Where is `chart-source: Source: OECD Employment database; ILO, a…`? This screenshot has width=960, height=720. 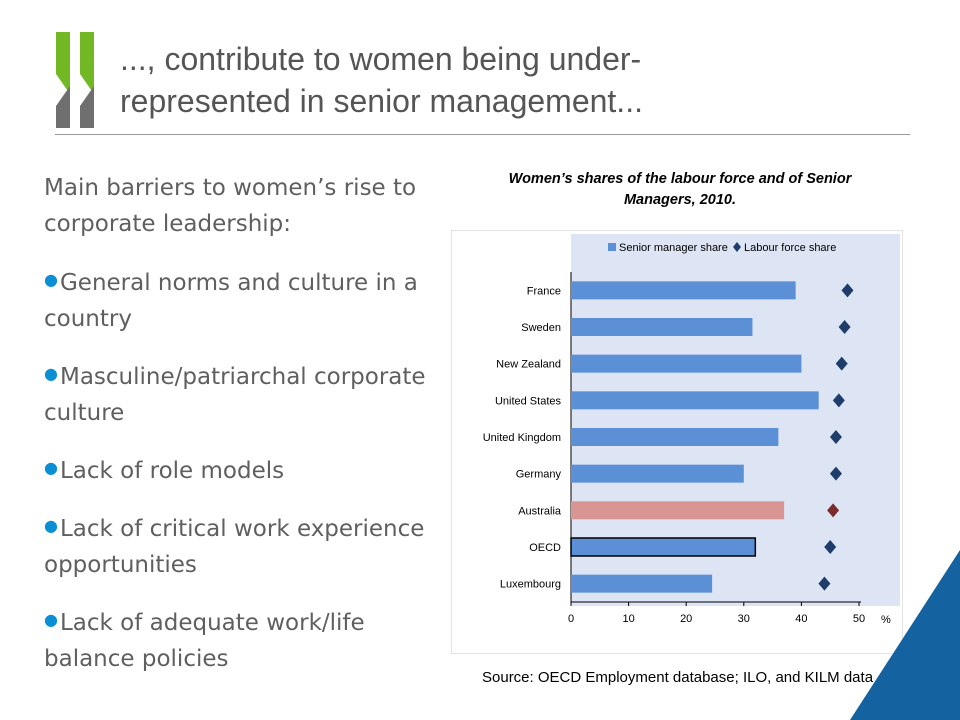 chart-source: Source: OECD Employment database; ILO, a… is located at coordinates (678, 677).